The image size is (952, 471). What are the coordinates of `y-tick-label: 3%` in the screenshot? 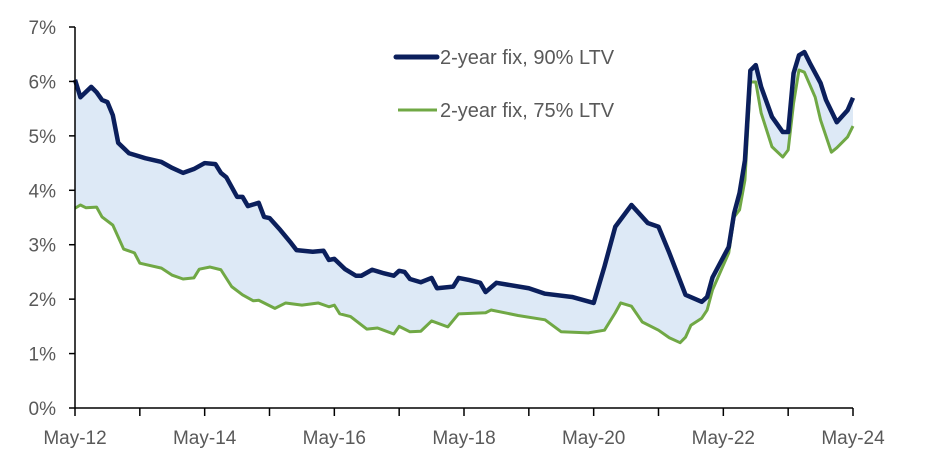 It's located at (43, 246).